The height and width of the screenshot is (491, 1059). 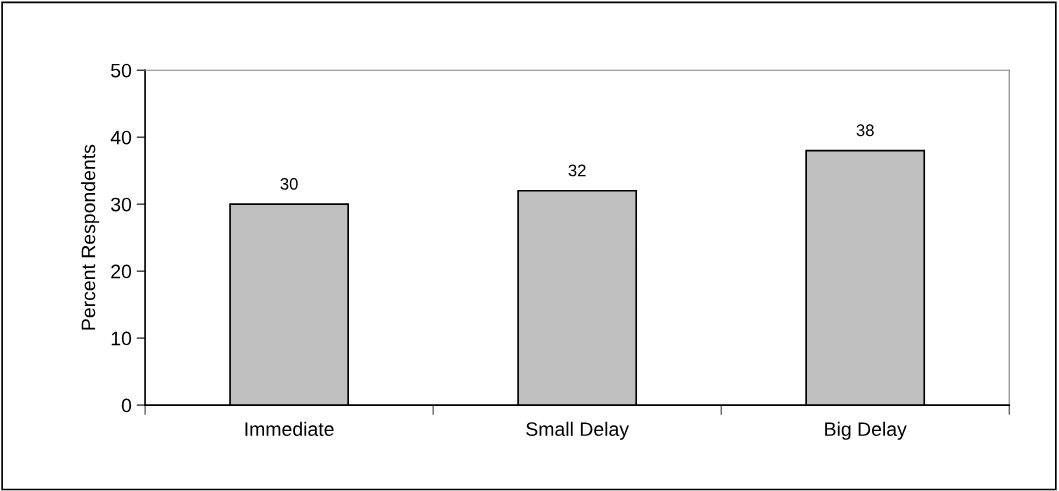 What do you see at coordinates (121, 137) in the screenshot?
I see `y-tick-label: 40` at bounding box center [121, 137].